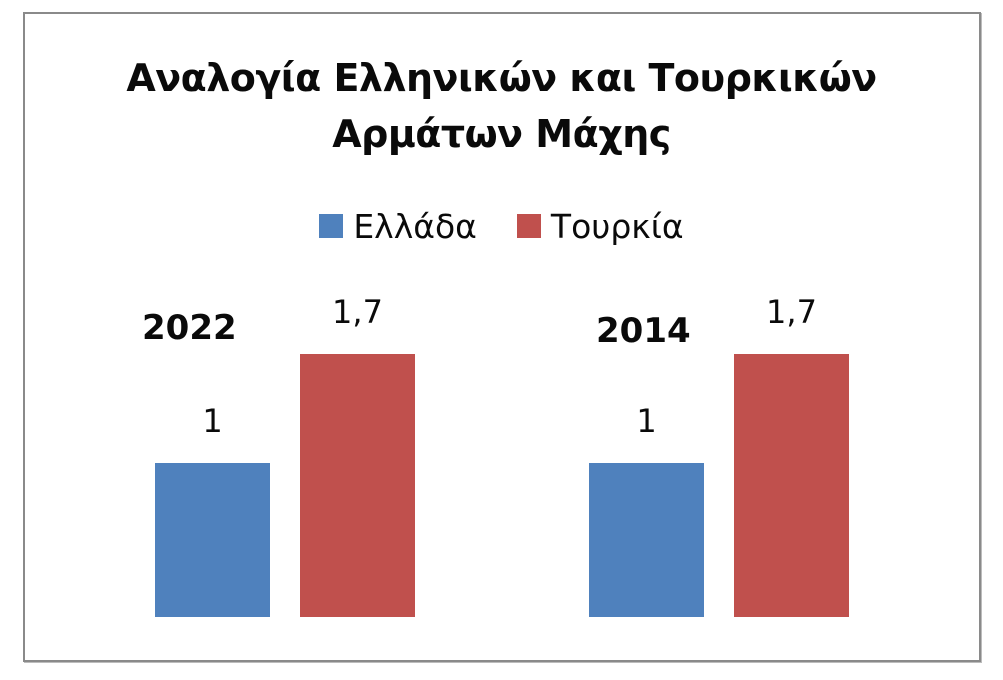  I want to click on data-label-turkey-2022: 1,7, so click(357, 312).